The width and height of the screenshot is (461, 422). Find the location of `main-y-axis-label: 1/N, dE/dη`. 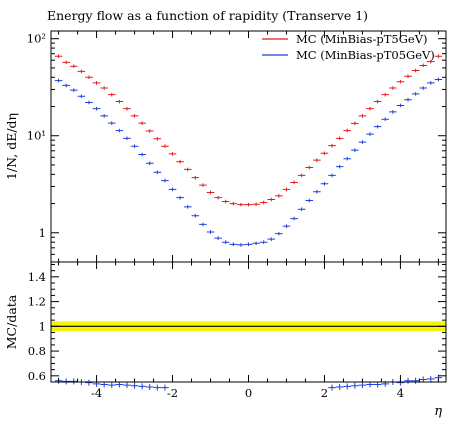

main-y-axis-label: 1/N, dE/dη is located at coordinates (11, 146).